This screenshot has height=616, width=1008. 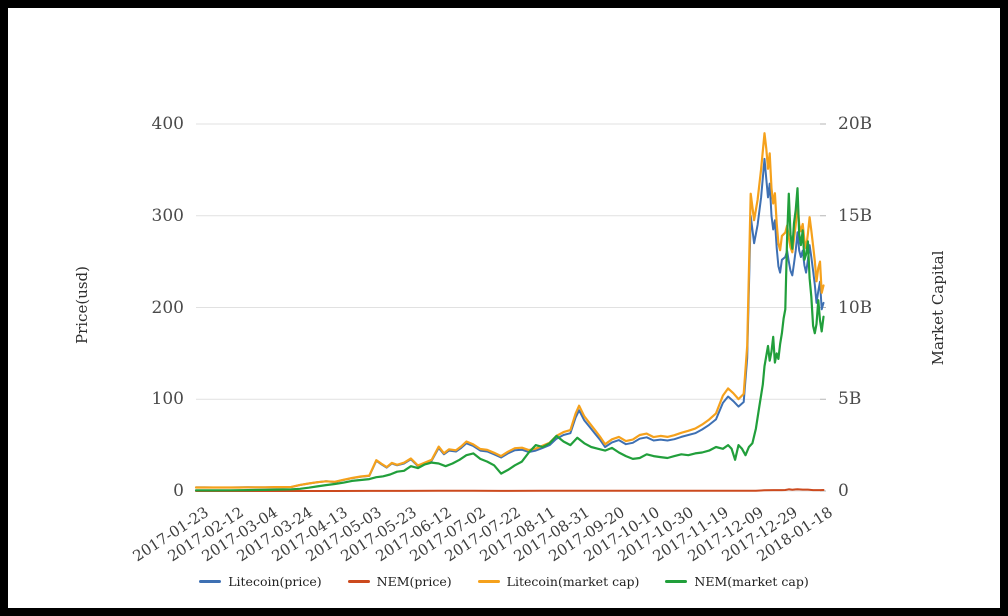 I want to click on series-line-nem-price-, so click(x=510, y=490).